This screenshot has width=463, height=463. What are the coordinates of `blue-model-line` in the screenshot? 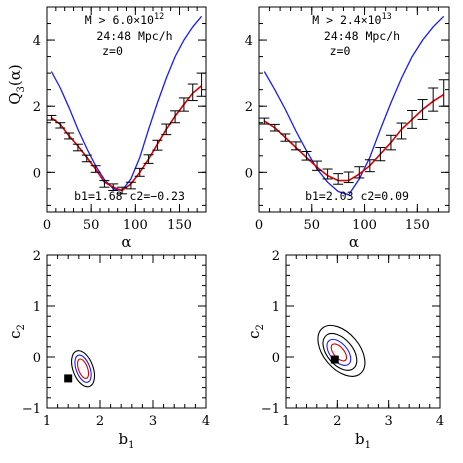 It's located at (126, 103).